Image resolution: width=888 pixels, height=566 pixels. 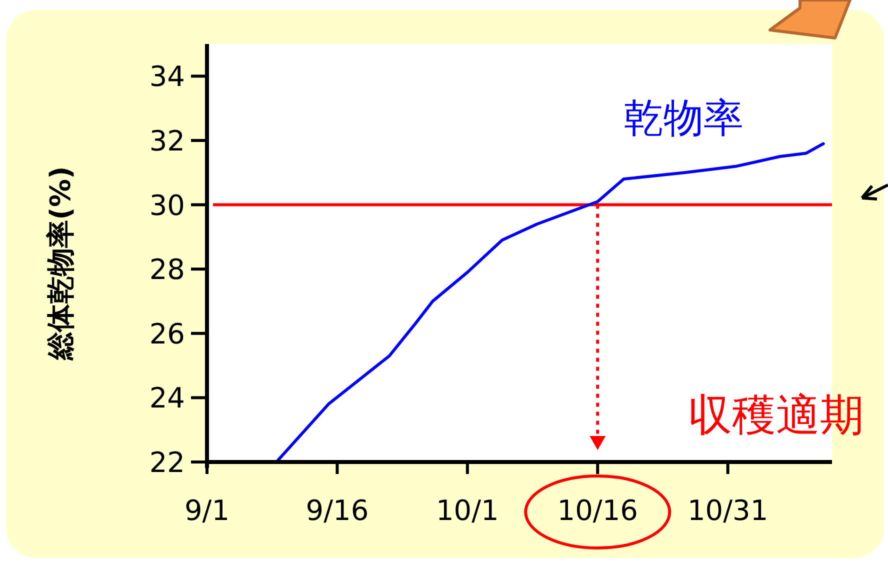 What do you see at coordinates (776, 415) in the screenshot?
I see `ref-line-label: 収穫適期` at bounding box center [776, 415].